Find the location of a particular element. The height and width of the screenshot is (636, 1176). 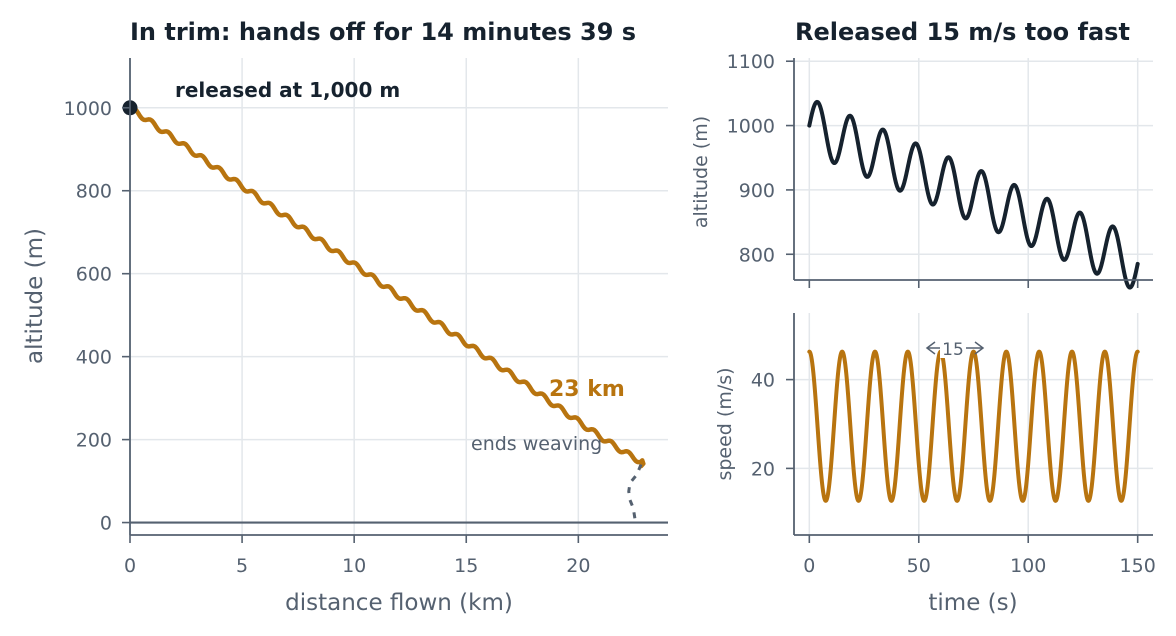

altitude-axes is located at coordinates (973, 169).